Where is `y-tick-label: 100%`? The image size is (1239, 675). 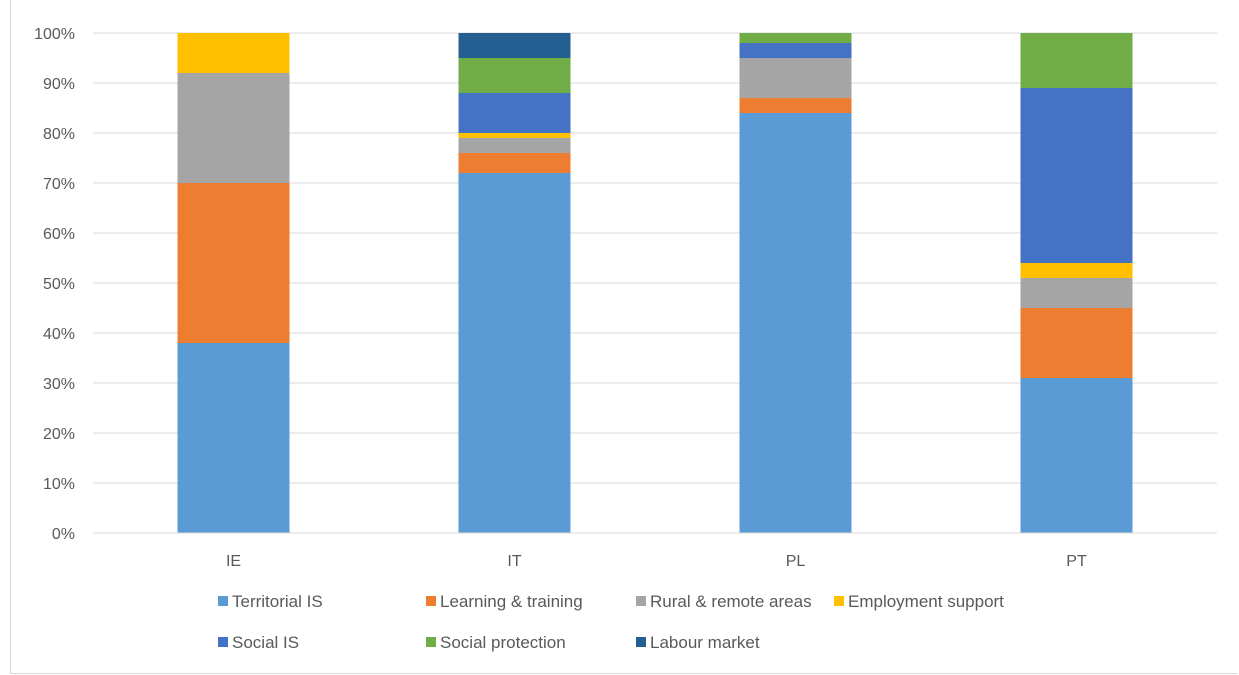 y-tick-label: 100% is located at coordinates (54, 34).